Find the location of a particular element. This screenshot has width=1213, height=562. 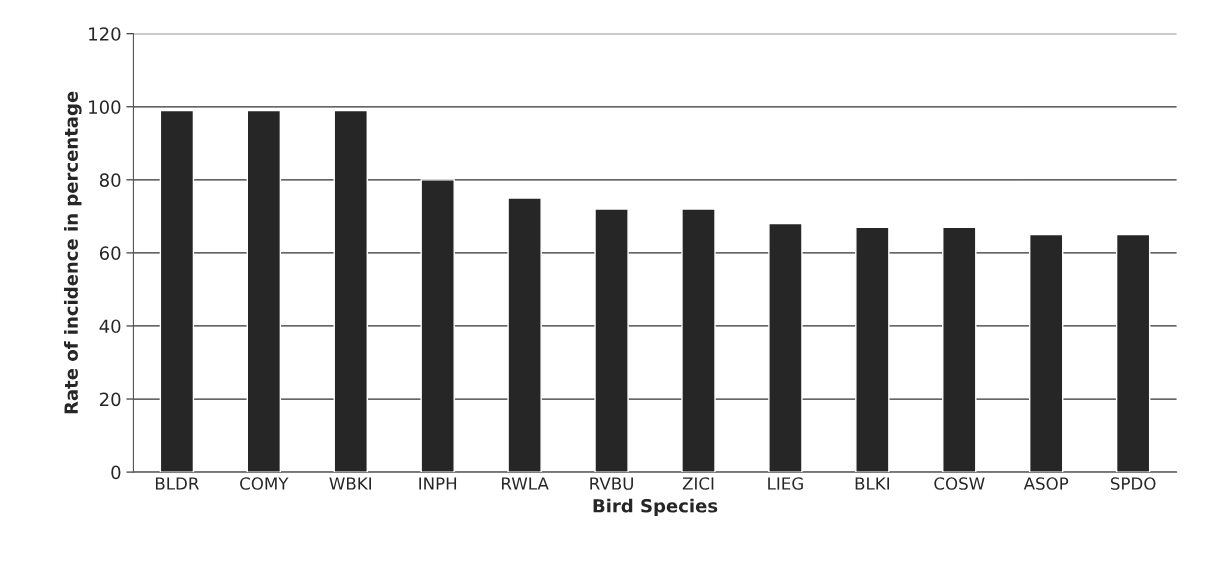

y-tick-label: 120 is located at coordinates (105, 34).